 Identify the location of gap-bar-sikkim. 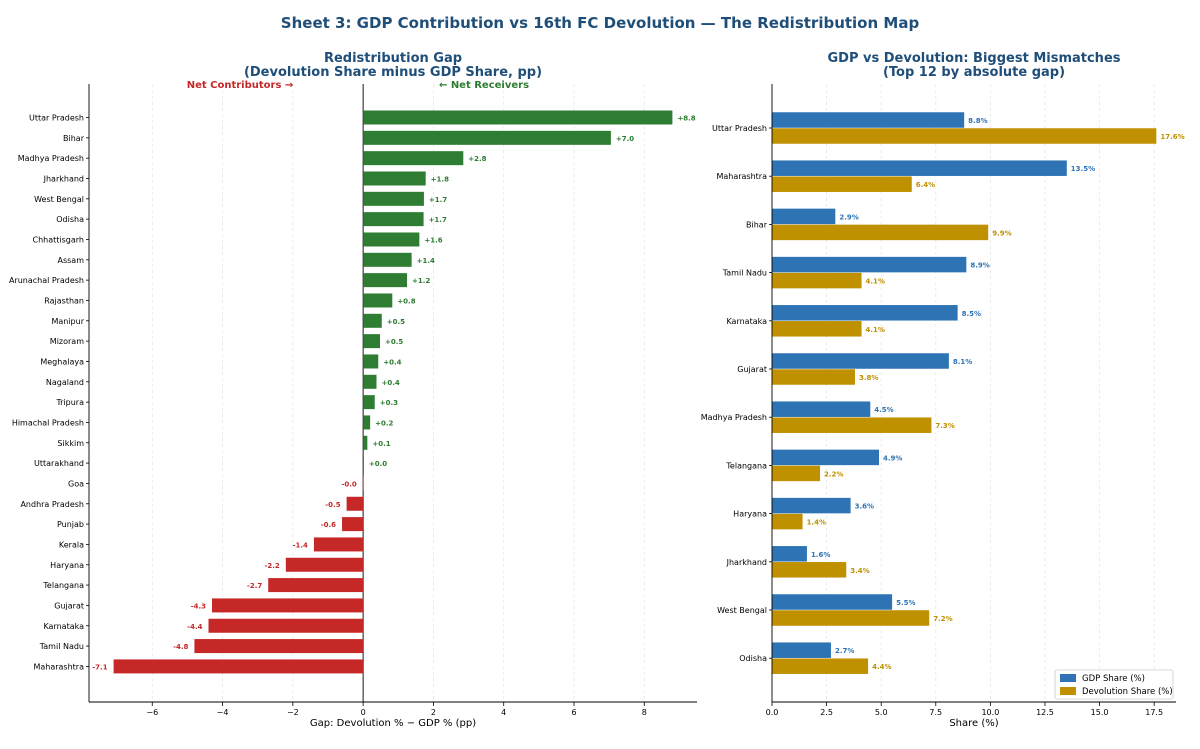
(365, 442).